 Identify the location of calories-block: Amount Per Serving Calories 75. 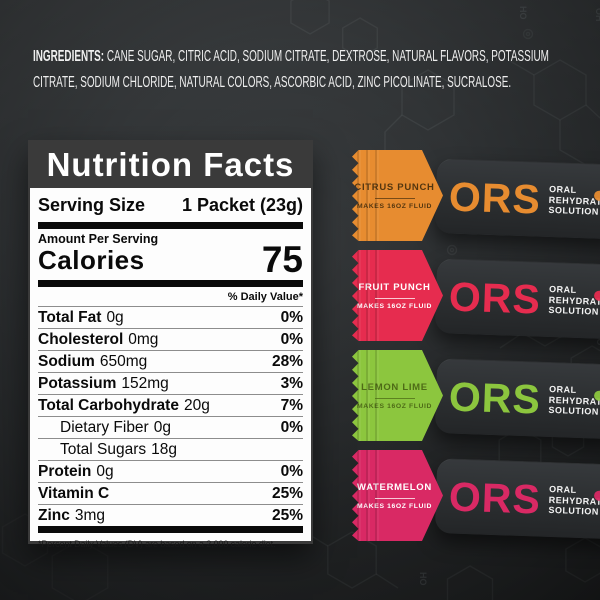
(170, 254).